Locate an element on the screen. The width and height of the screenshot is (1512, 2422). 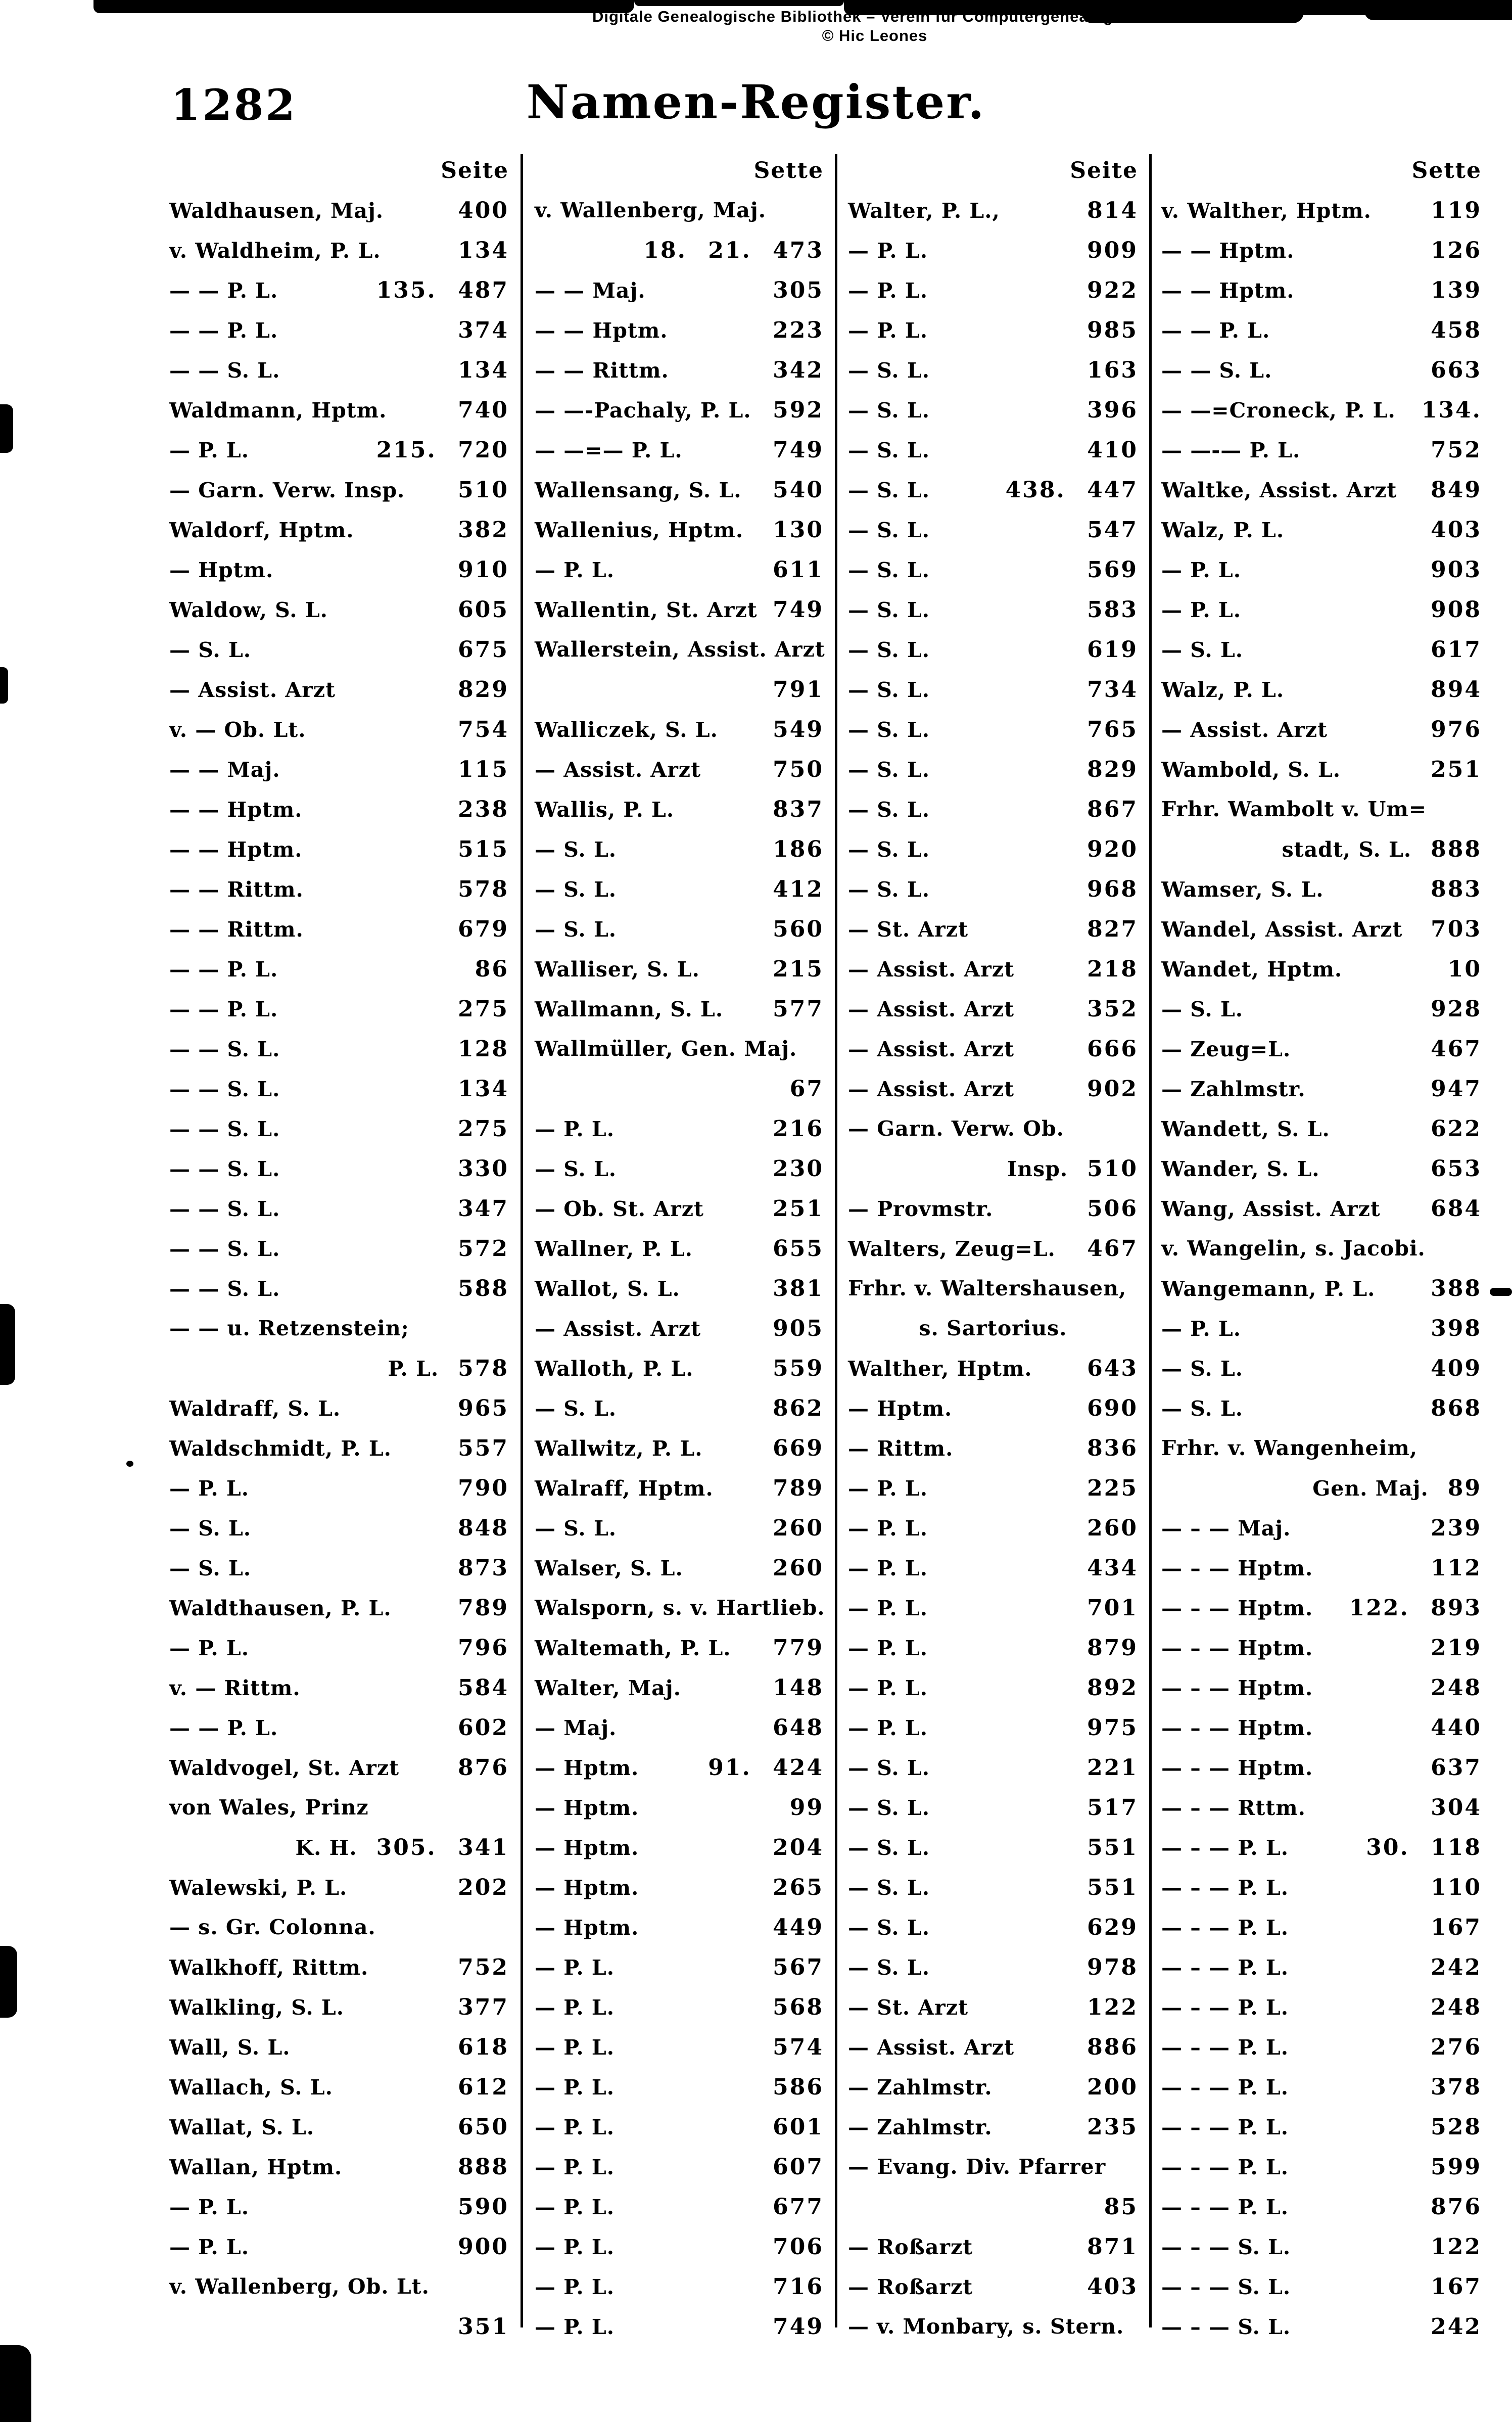
register-row: — — Maj. 115 is located at coordinates (339, 769).